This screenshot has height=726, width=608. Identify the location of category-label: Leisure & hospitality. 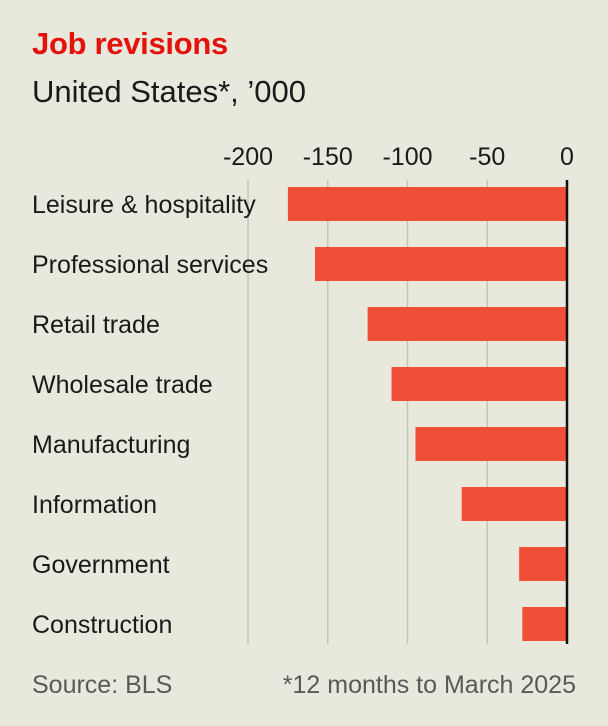
(144, 205).